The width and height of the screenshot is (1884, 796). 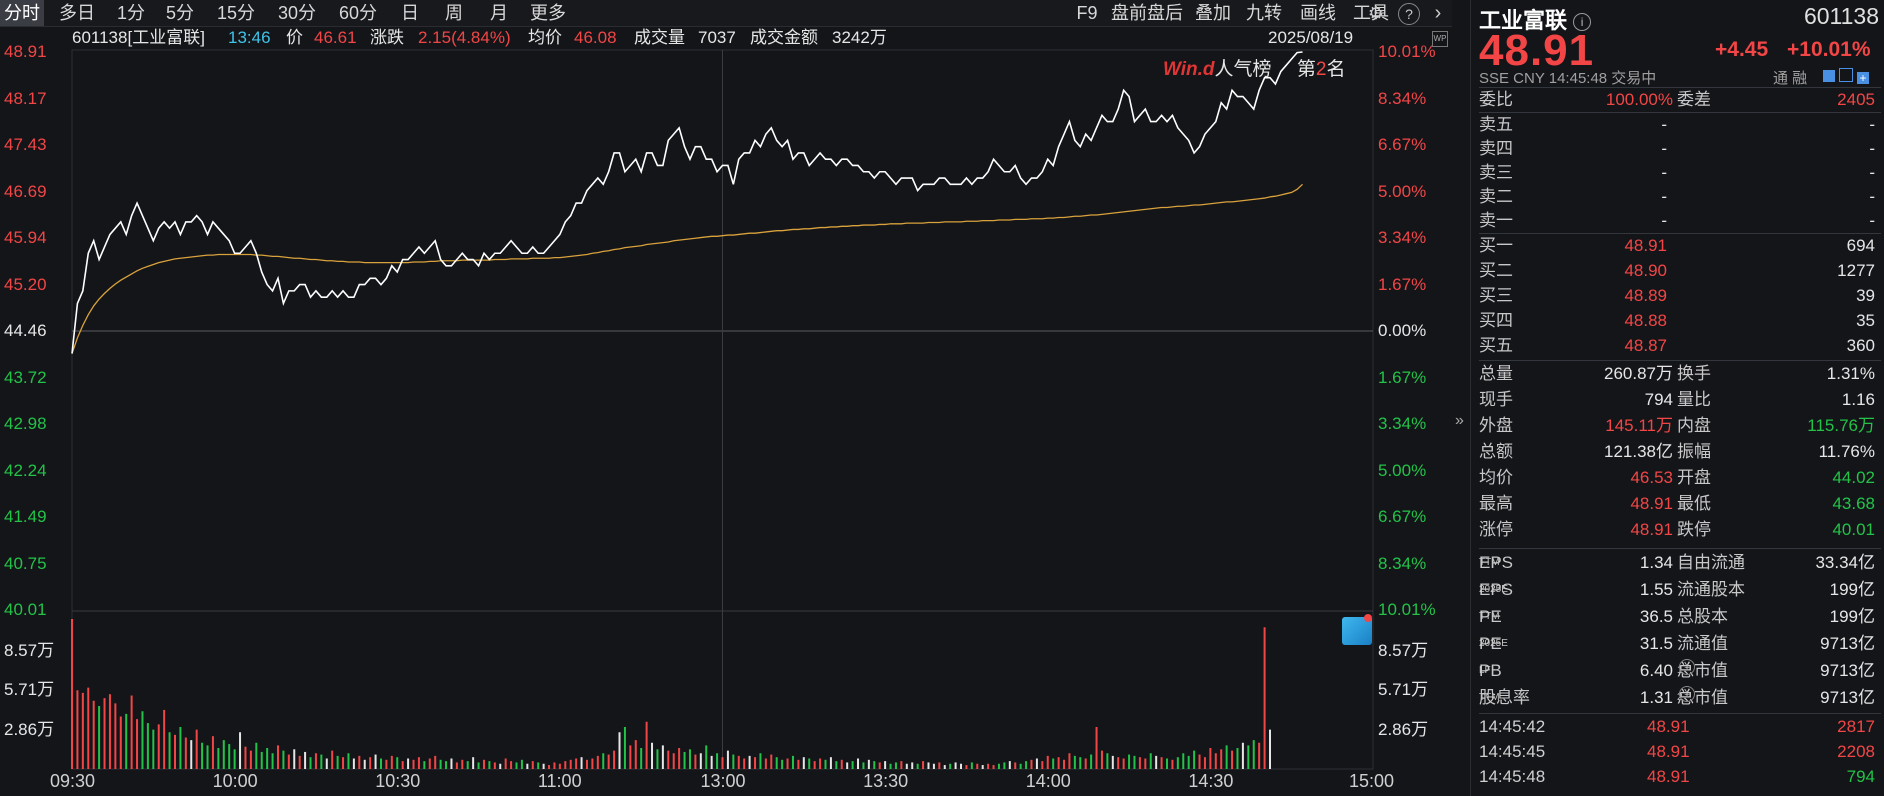 What do you see at coordinates (1264, 13) in the screenshot?
I see `tool-button-3: 九转` at bounding box center [1264, 13].